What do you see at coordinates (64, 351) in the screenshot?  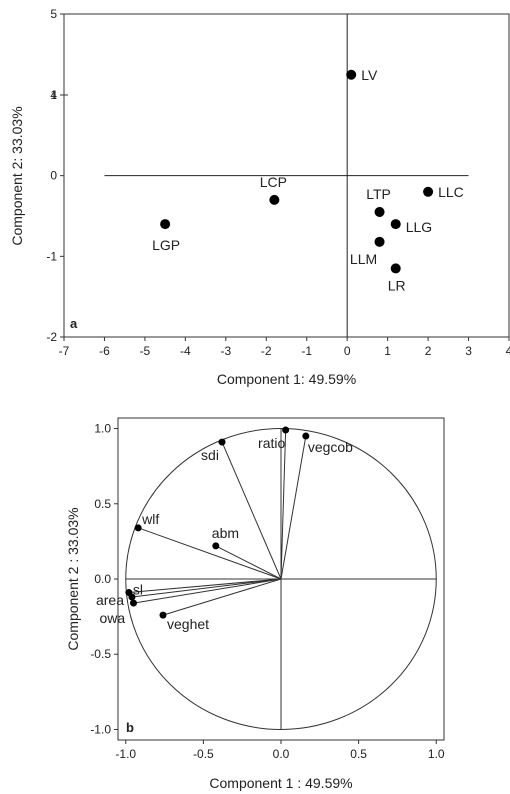 I see `x-tick-label: -7` at bounding box center [64, 351].